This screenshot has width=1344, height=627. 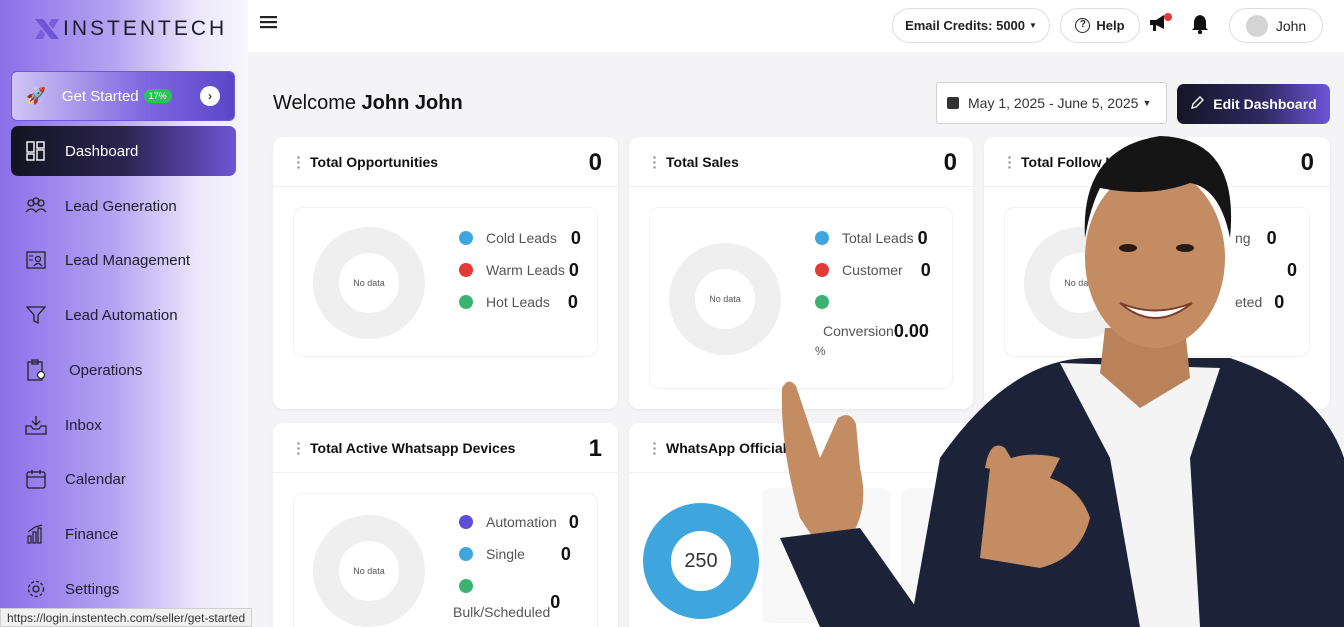 I want to click on megaphone-icon, so click(x=1160, y=25).